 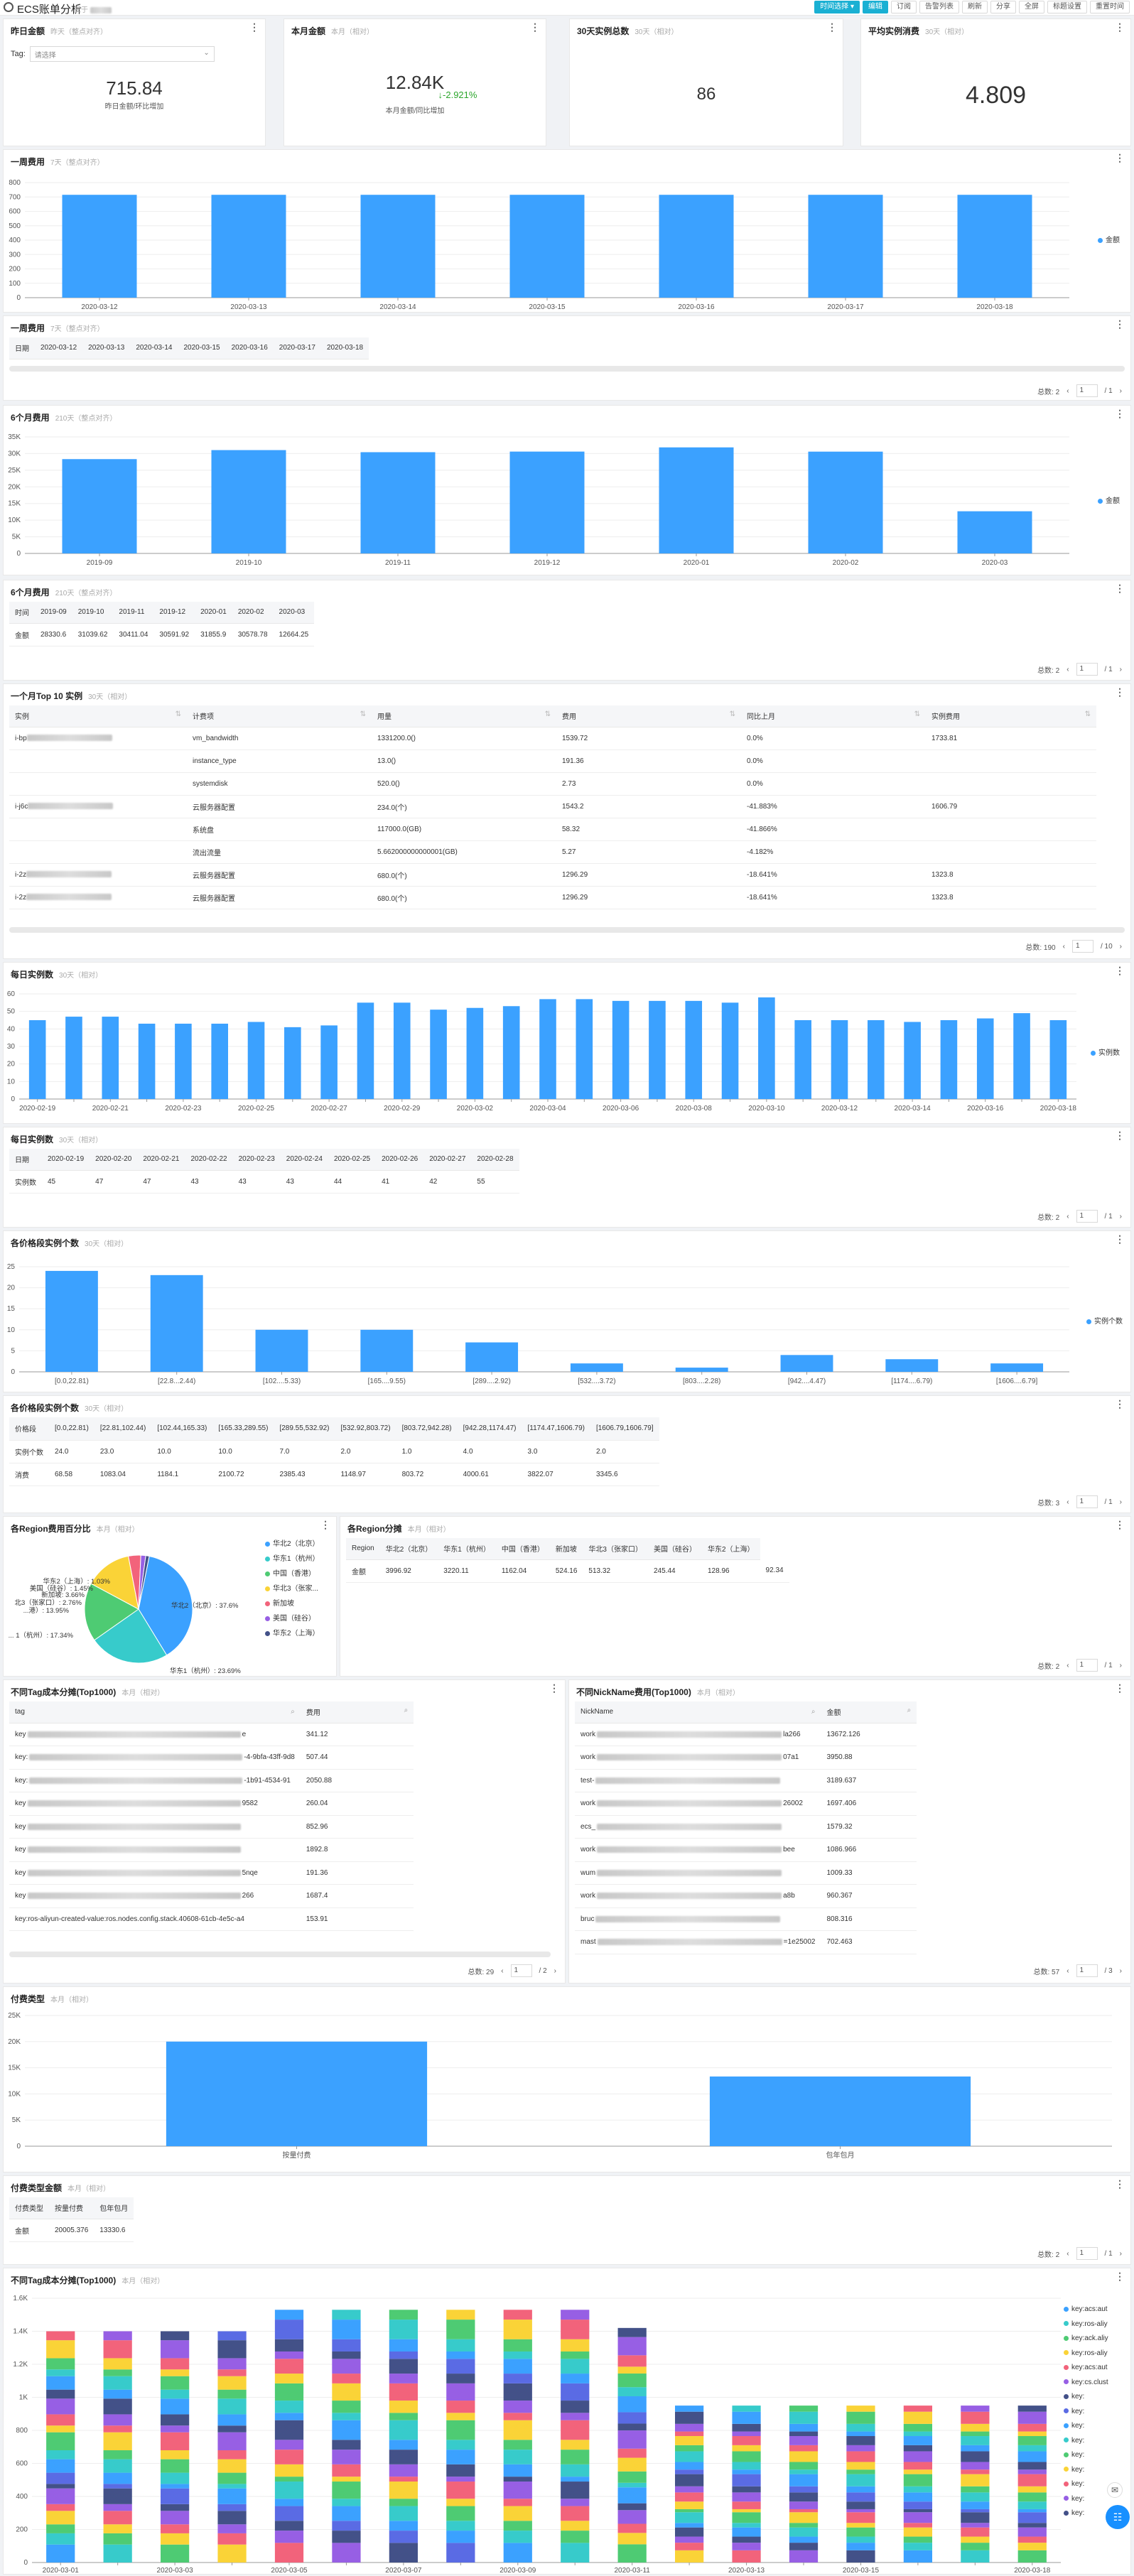 What do you see at coordinates (975, 7) in the screenshot?
I see `toolbar-button: 刷新` at bounding box center [975, 7].